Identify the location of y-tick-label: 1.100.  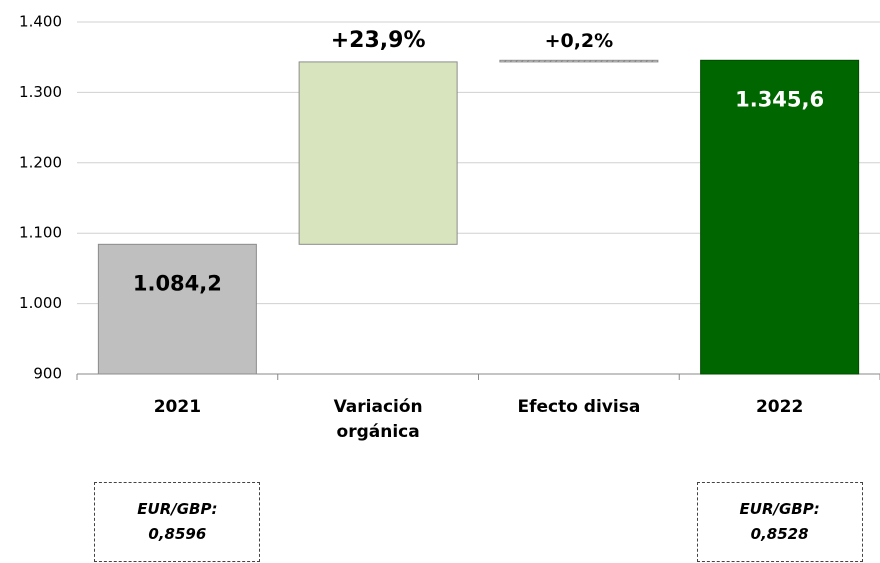
(40, 233).